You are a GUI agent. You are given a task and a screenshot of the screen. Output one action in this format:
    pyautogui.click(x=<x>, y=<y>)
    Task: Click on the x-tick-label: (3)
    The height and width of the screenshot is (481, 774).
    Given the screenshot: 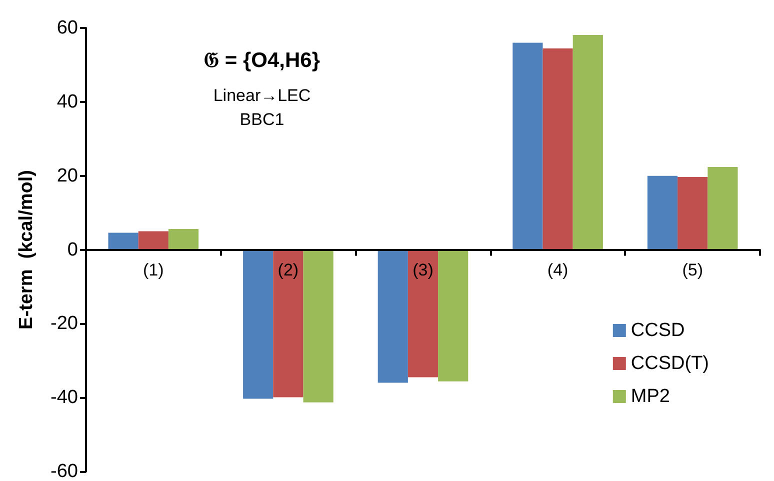 What is the action you would take?
    pyautogui.click(x=423, y=270)
    